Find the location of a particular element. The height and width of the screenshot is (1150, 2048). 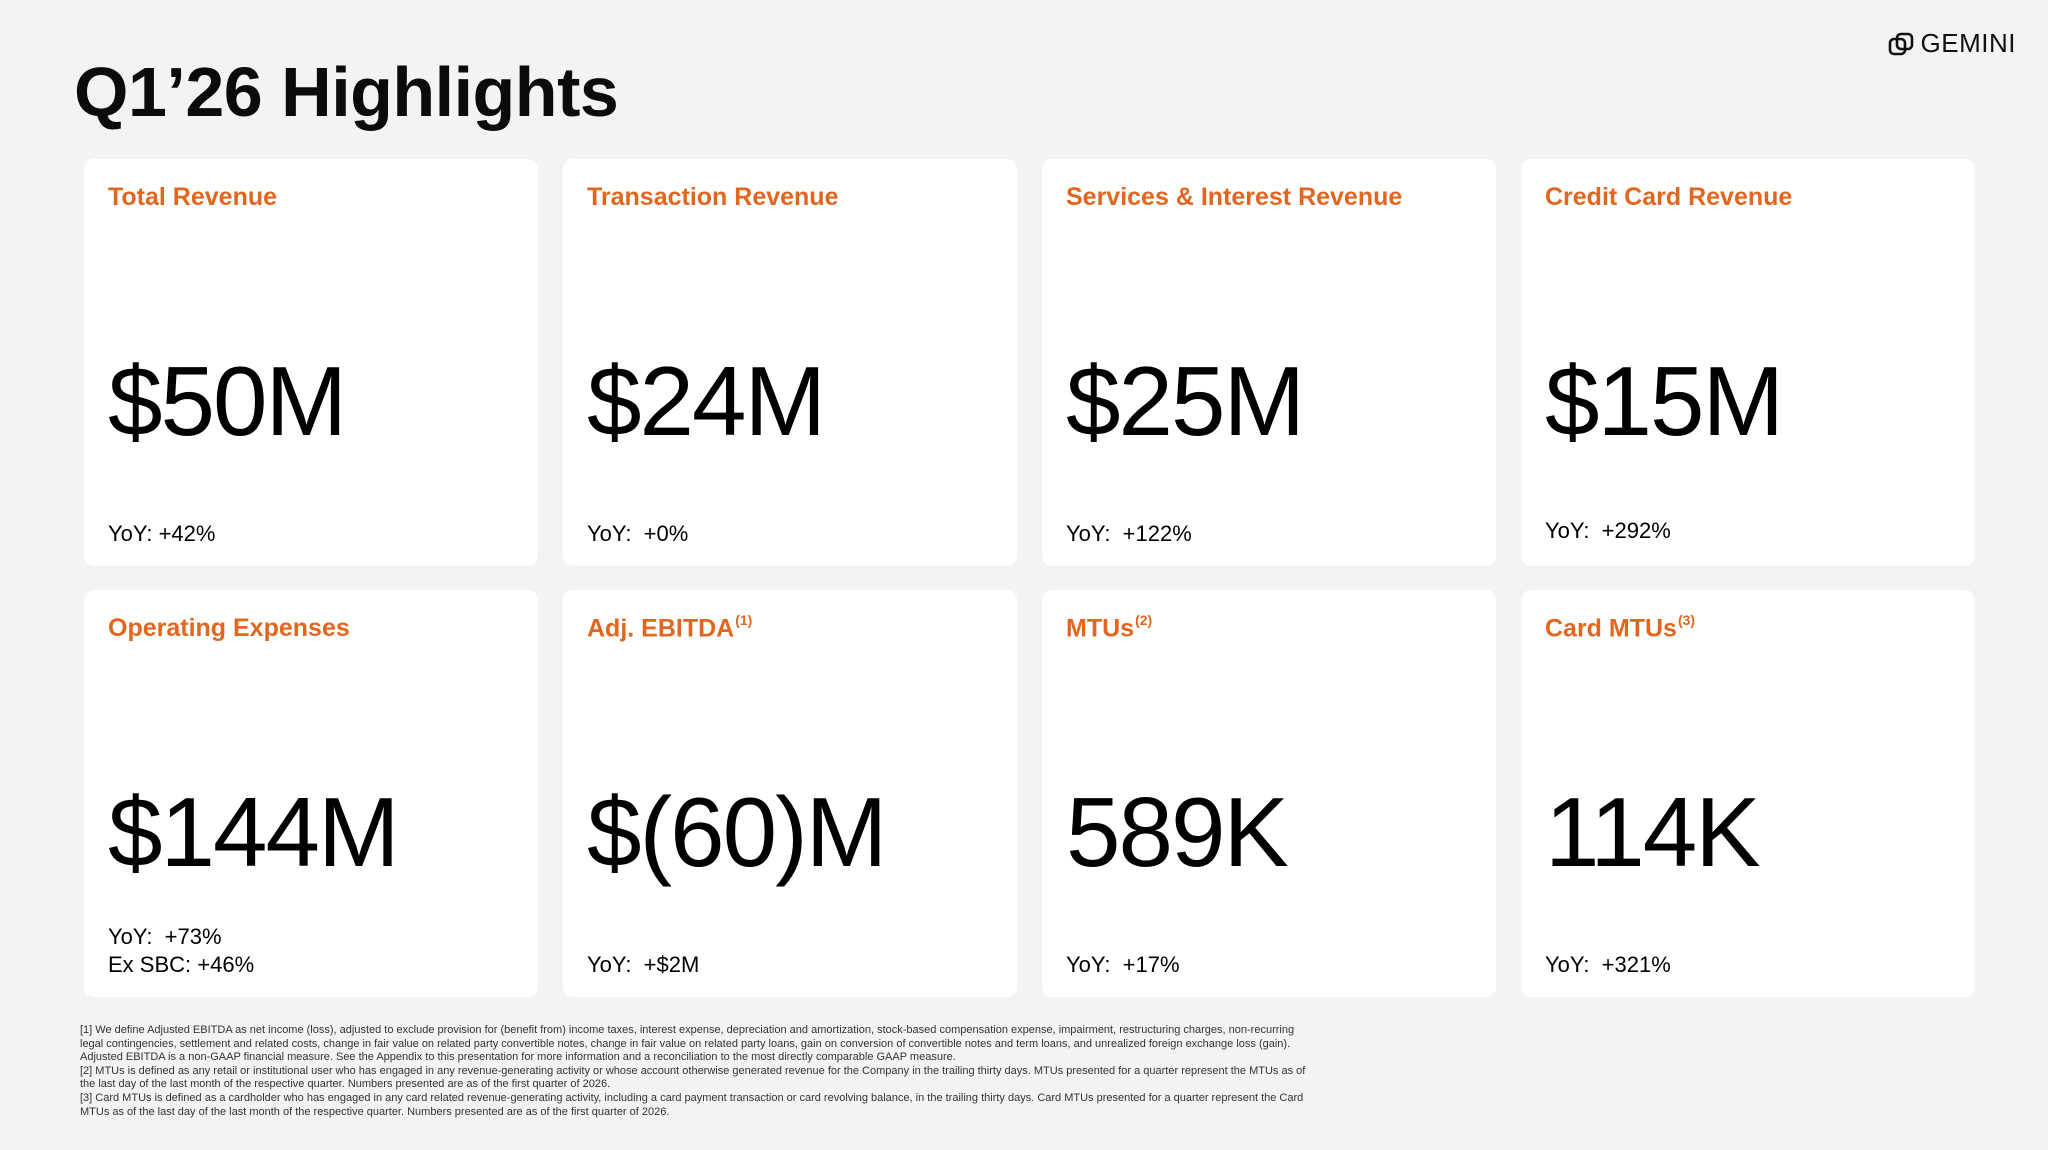

brand-name: GEMINI is located at coordinates (1968, 43).